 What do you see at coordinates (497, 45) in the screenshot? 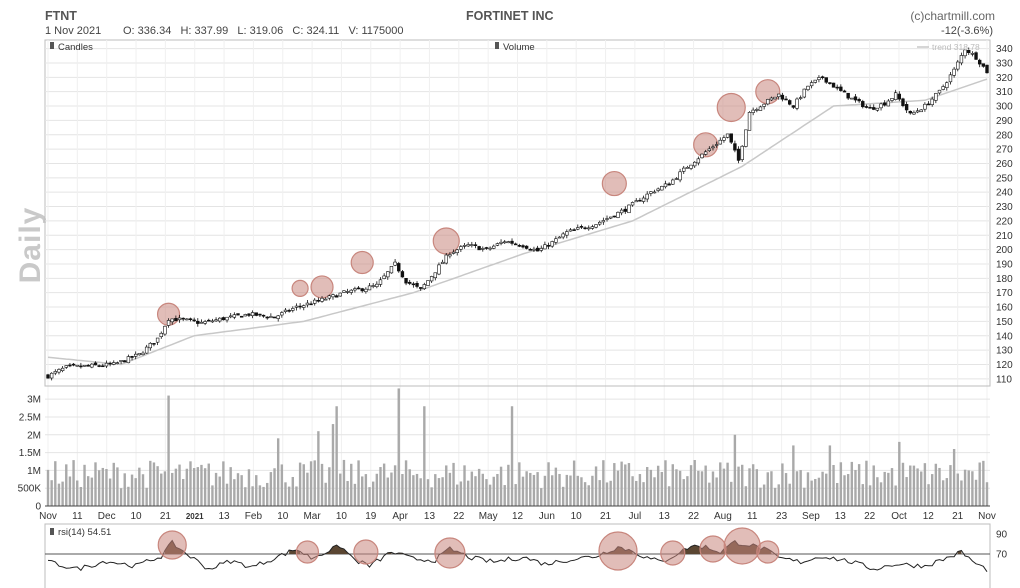
I see `volume-legend-icon` at bounding box center [497, 45].